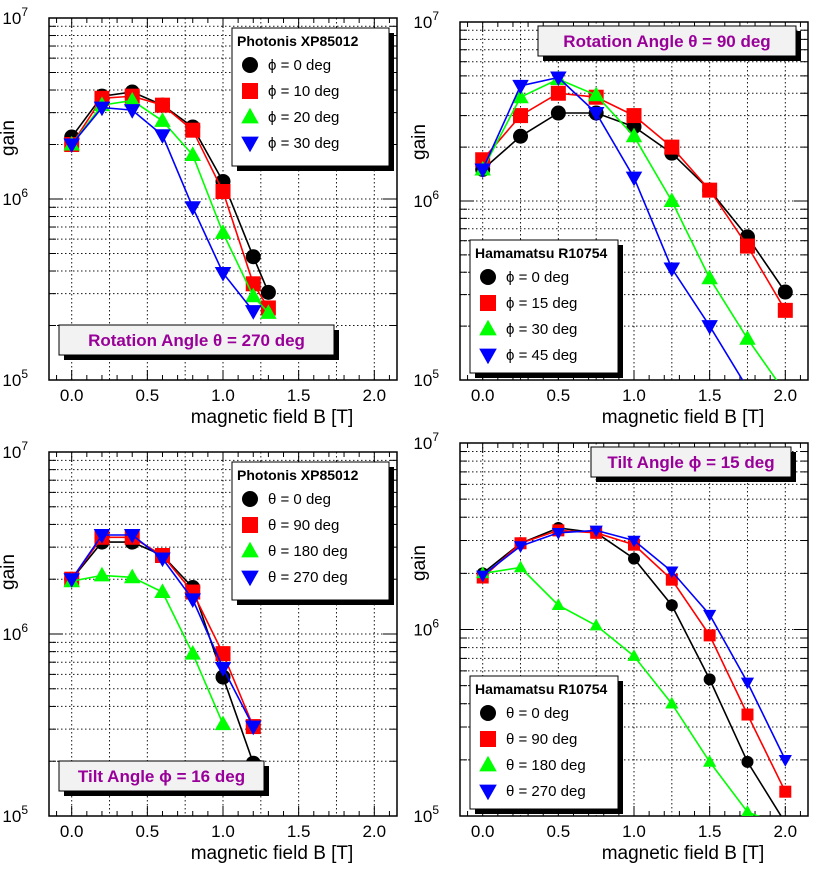  I want to click on legend-entry: ϕ = 45 deg, so click(541, 355).